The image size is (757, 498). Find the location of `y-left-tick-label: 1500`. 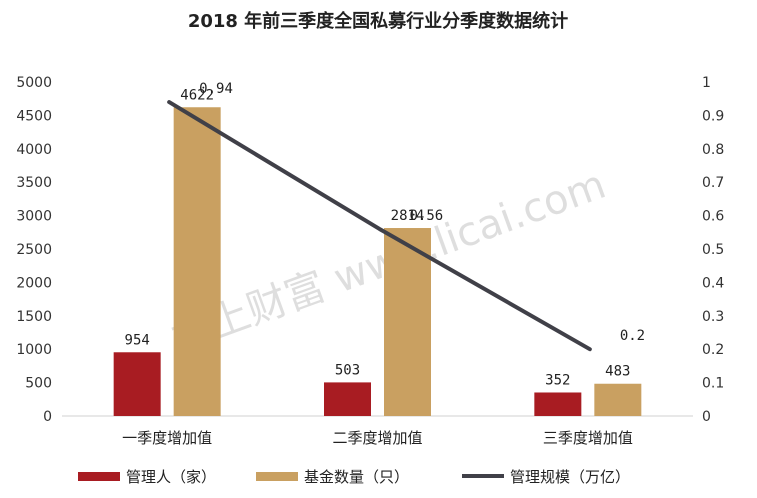

y-left-tick-label: 1500 is located at coordinates (34, 317).